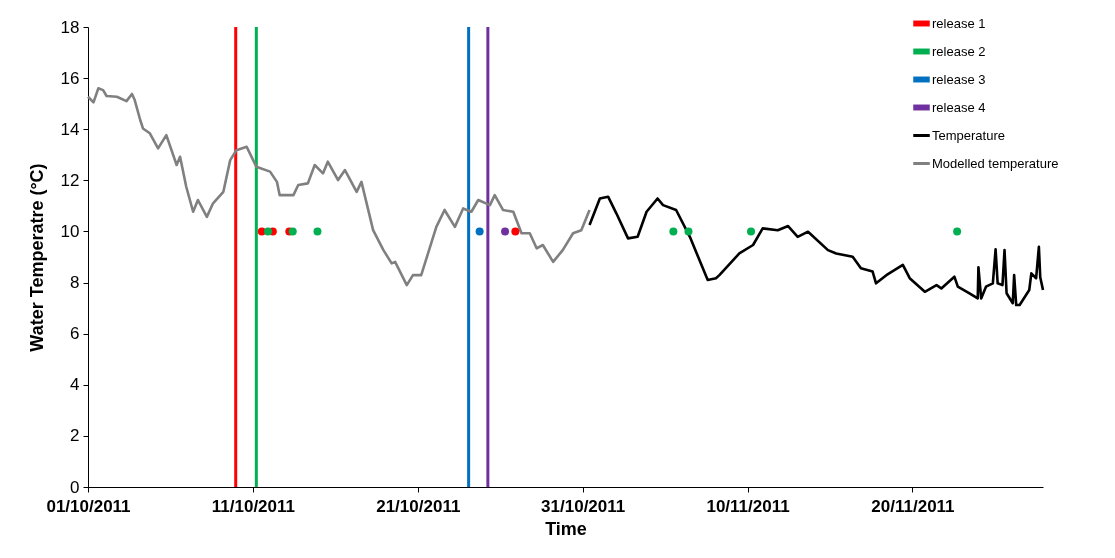  I want to click on y-tick-label: 14, so click(70, 129).